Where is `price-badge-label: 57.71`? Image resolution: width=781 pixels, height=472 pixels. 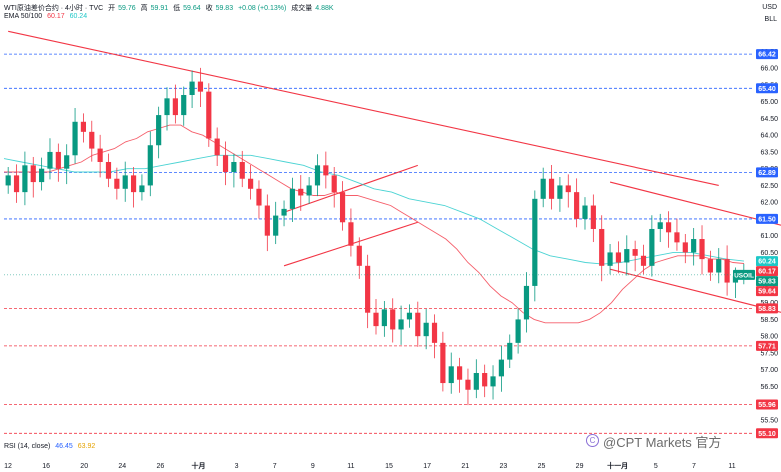 price-badge-label: 57.71 is located at coordinates (767, 346).